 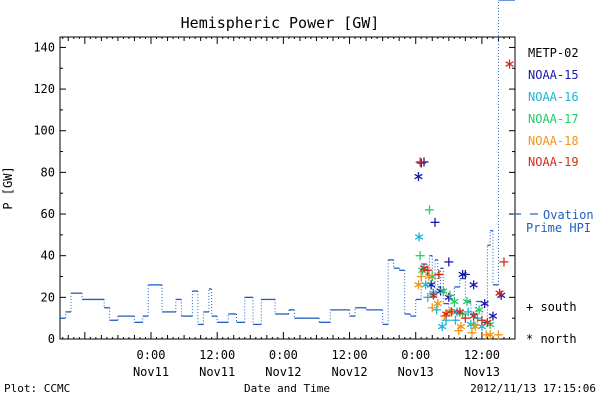 I want to click on y-tick-label: 140, so click(x=44, y=47).